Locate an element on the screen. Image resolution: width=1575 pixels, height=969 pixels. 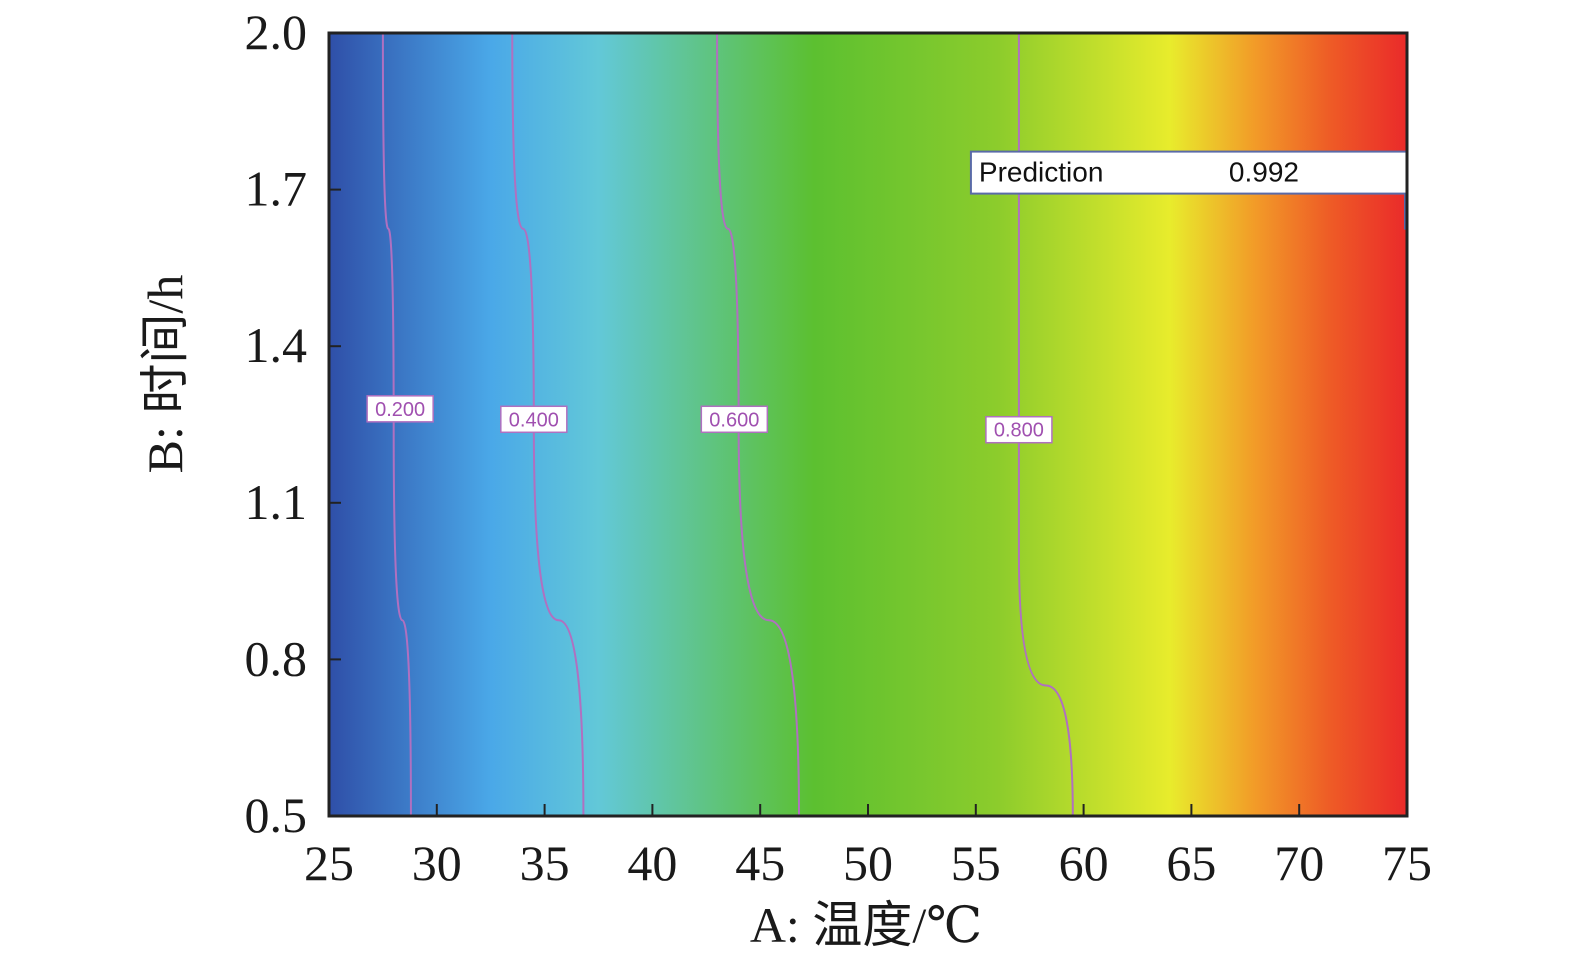
x-axis: 25 30 35 40 45 50 55 60 65 70 75 is located at coordinates (868, 847).